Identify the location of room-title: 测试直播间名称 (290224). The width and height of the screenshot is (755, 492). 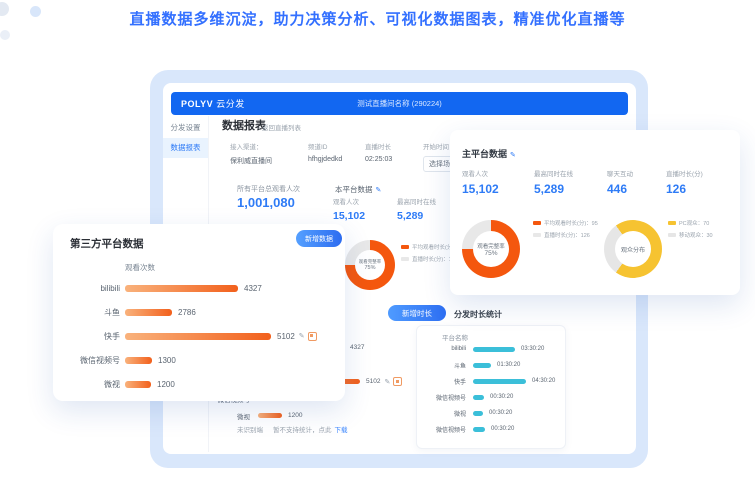
(399, 103).